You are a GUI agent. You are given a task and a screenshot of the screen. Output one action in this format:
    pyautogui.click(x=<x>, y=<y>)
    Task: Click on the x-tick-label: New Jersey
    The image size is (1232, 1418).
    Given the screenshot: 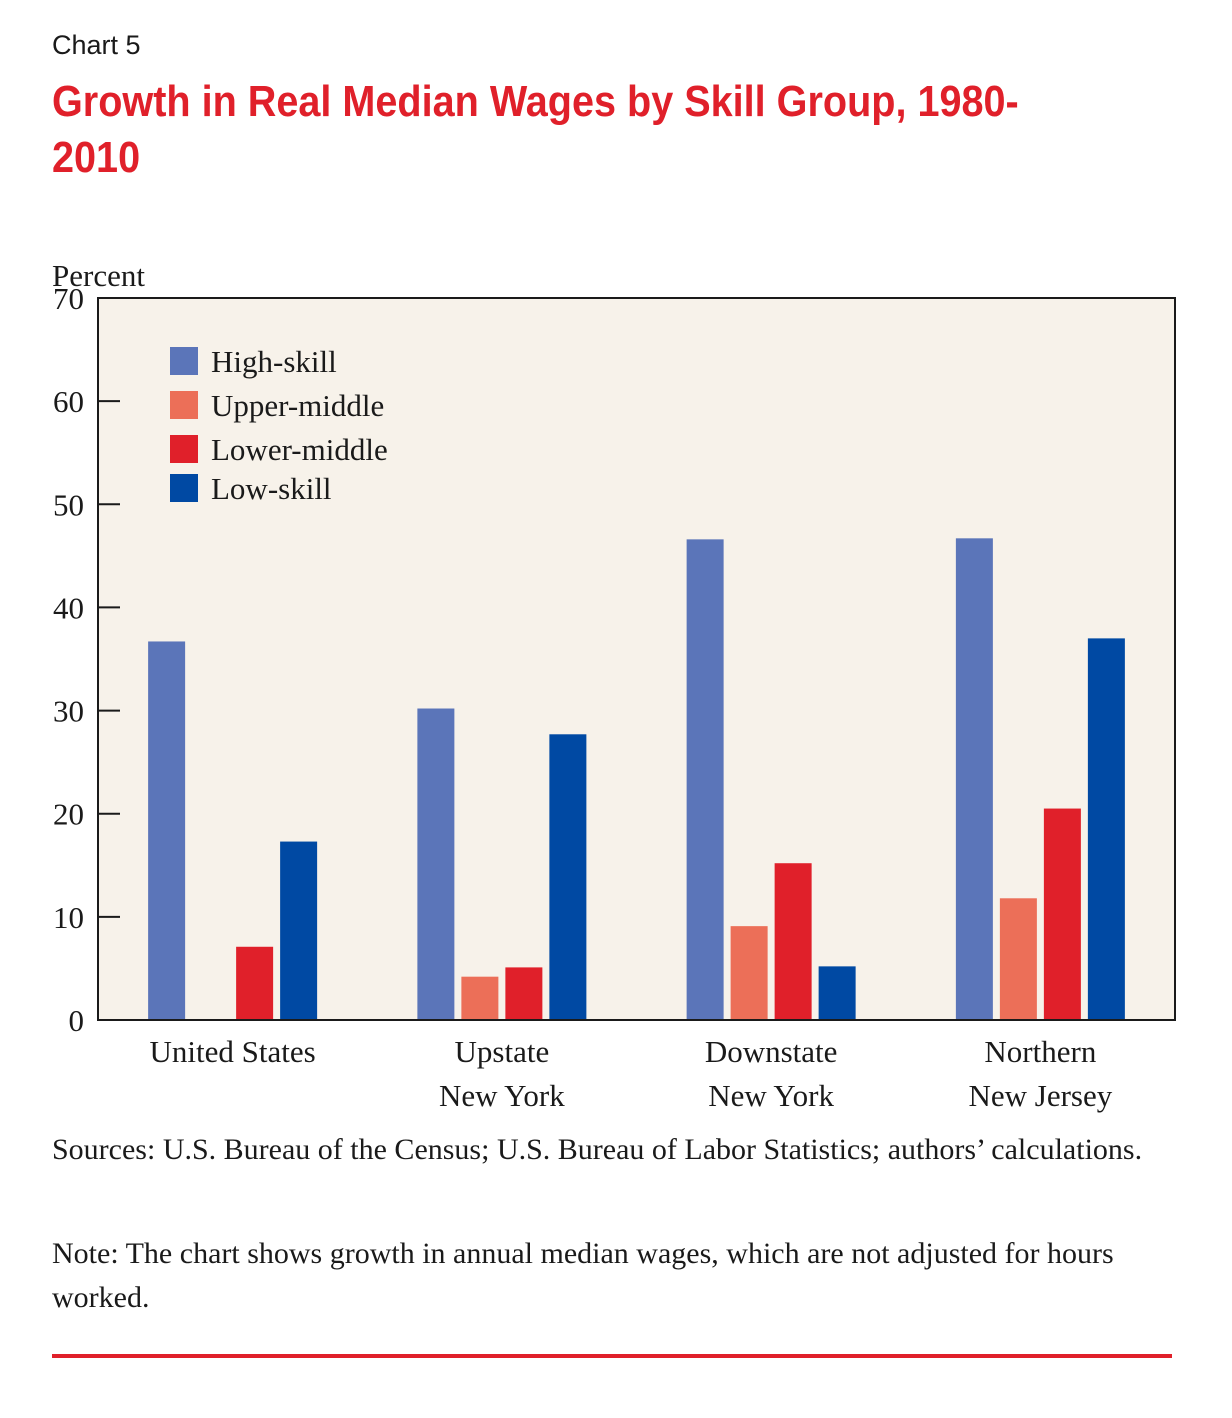 What is the action you would take?
    pyautogui.click(x=1040, y=1095)
    